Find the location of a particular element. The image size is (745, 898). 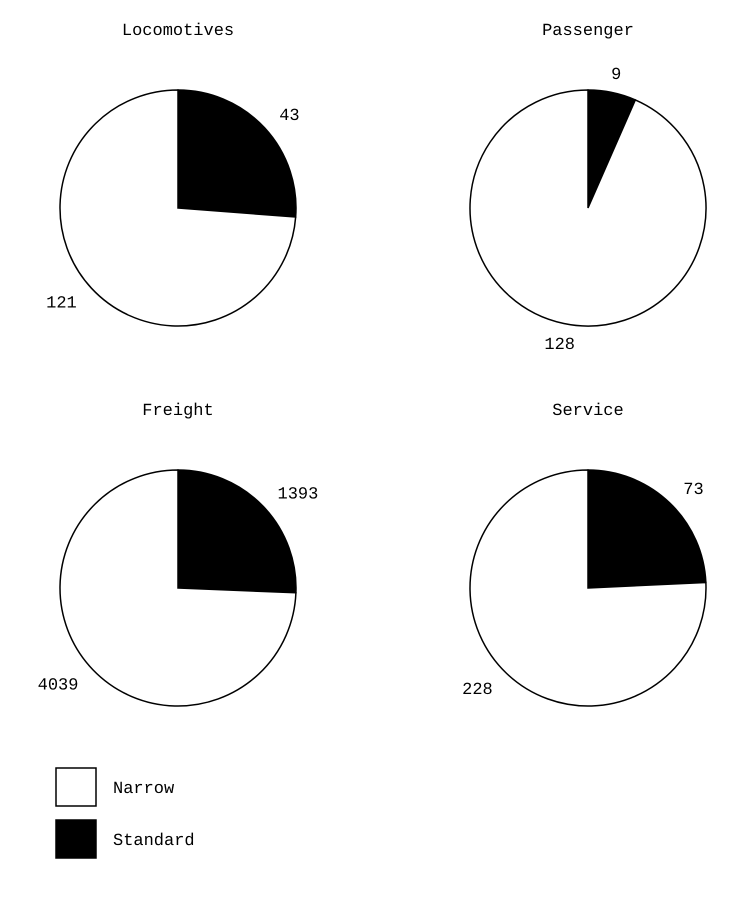

data-label: 1393 is located at coordinates (298, 494).